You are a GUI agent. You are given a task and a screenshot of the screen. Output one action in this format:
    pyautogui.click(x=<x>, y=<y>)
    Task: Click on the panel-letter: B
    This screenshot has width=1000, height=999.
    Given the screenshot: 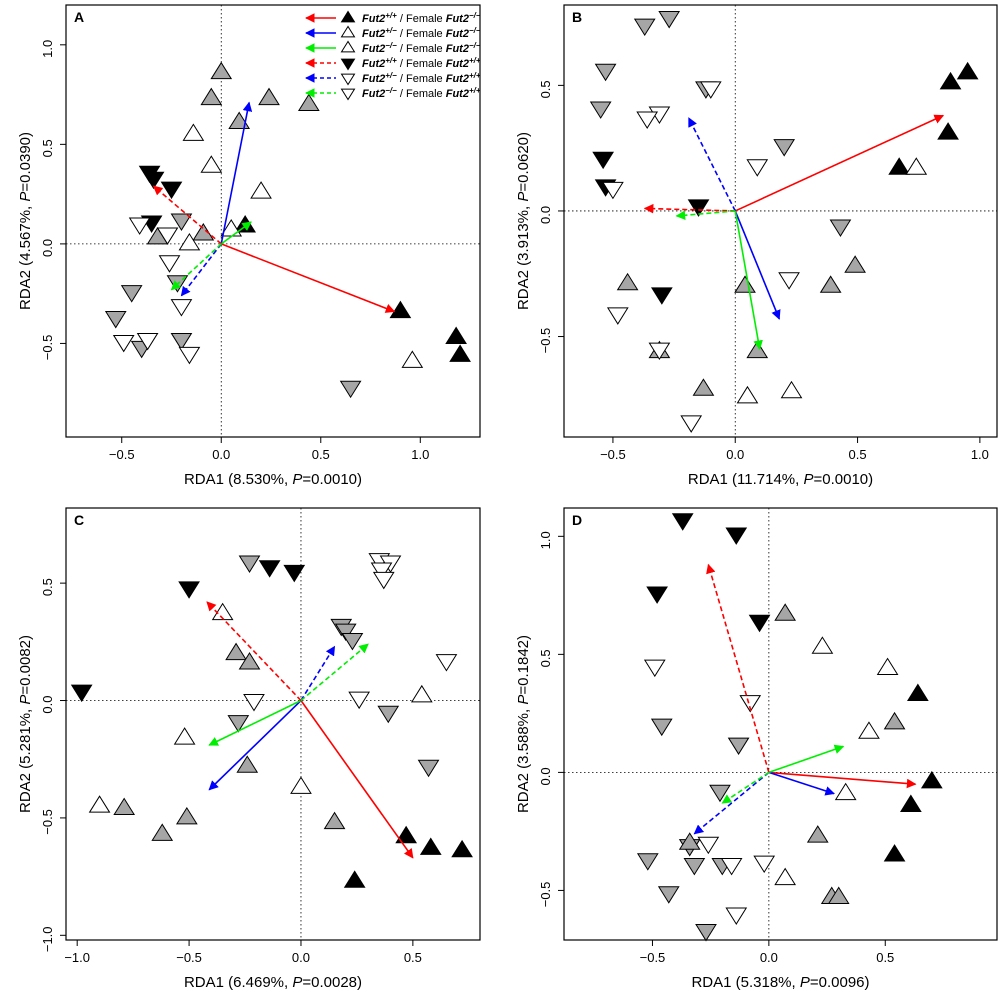 What is the action you would take?
    pyautogui.click(x=577, y=17)
    